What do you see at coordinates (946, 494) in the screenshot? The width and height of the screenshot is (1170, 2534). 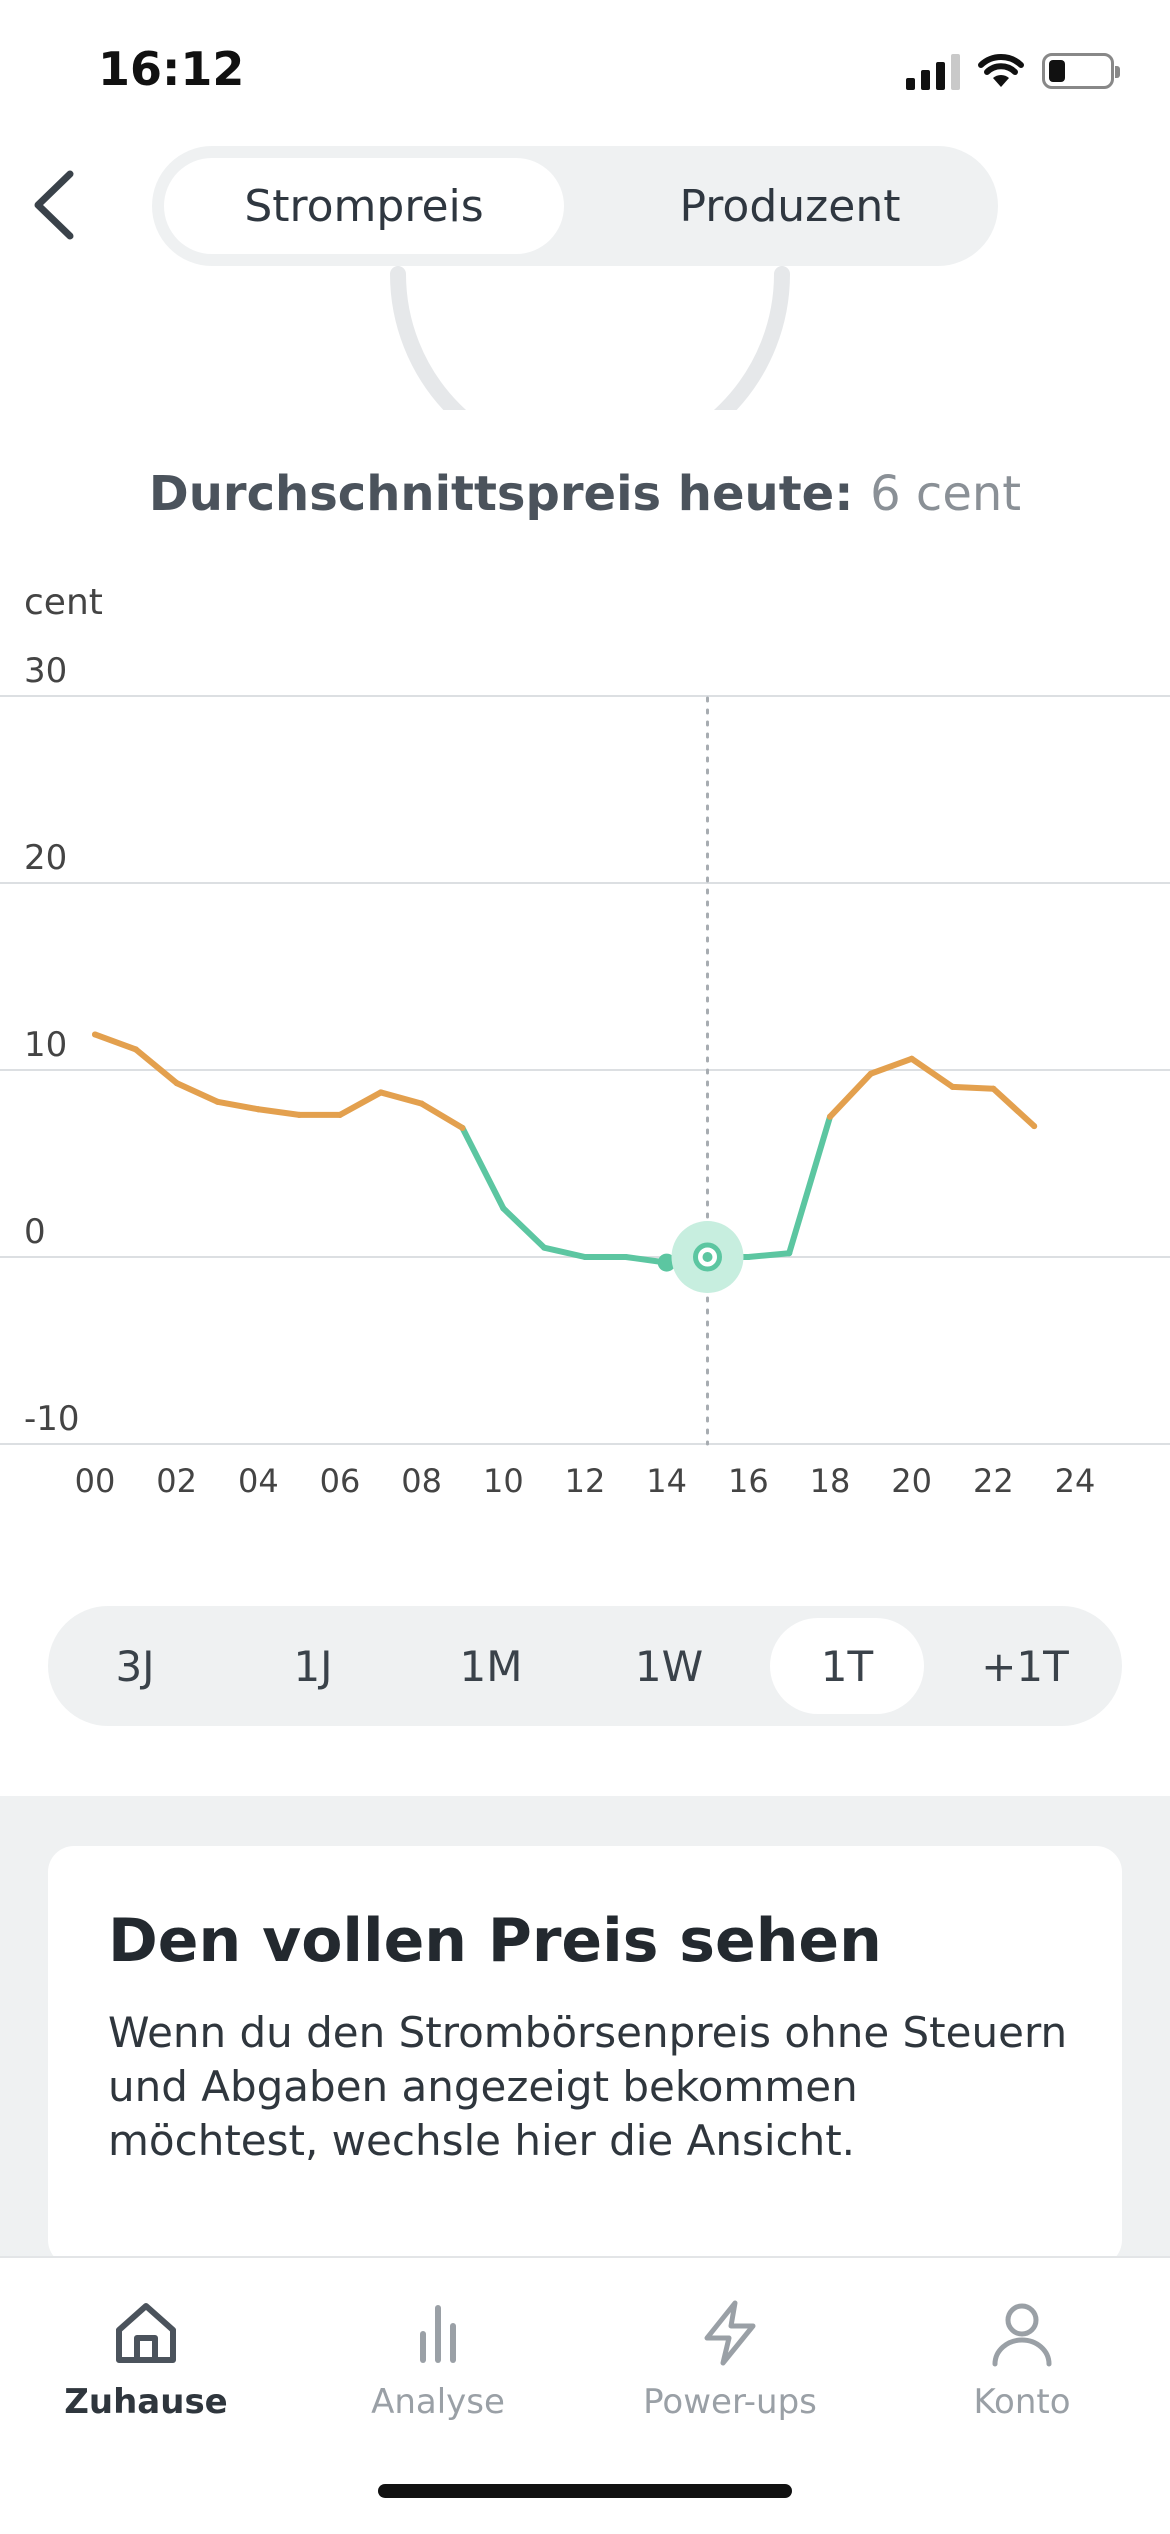 I see `average-price-value: 6 cent` at bounding box center [946, 494].